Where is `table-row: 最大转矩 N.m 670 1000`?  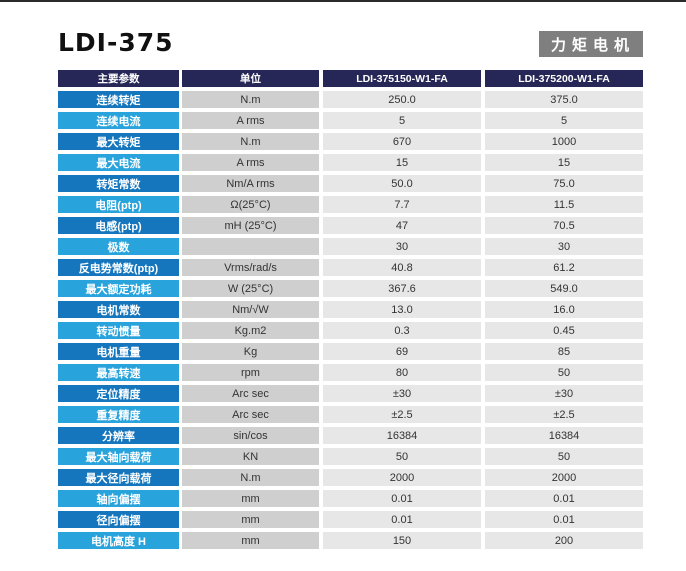 table-row: 最大转矩 N.m 670 1000 is located at coordinates (350, 141).